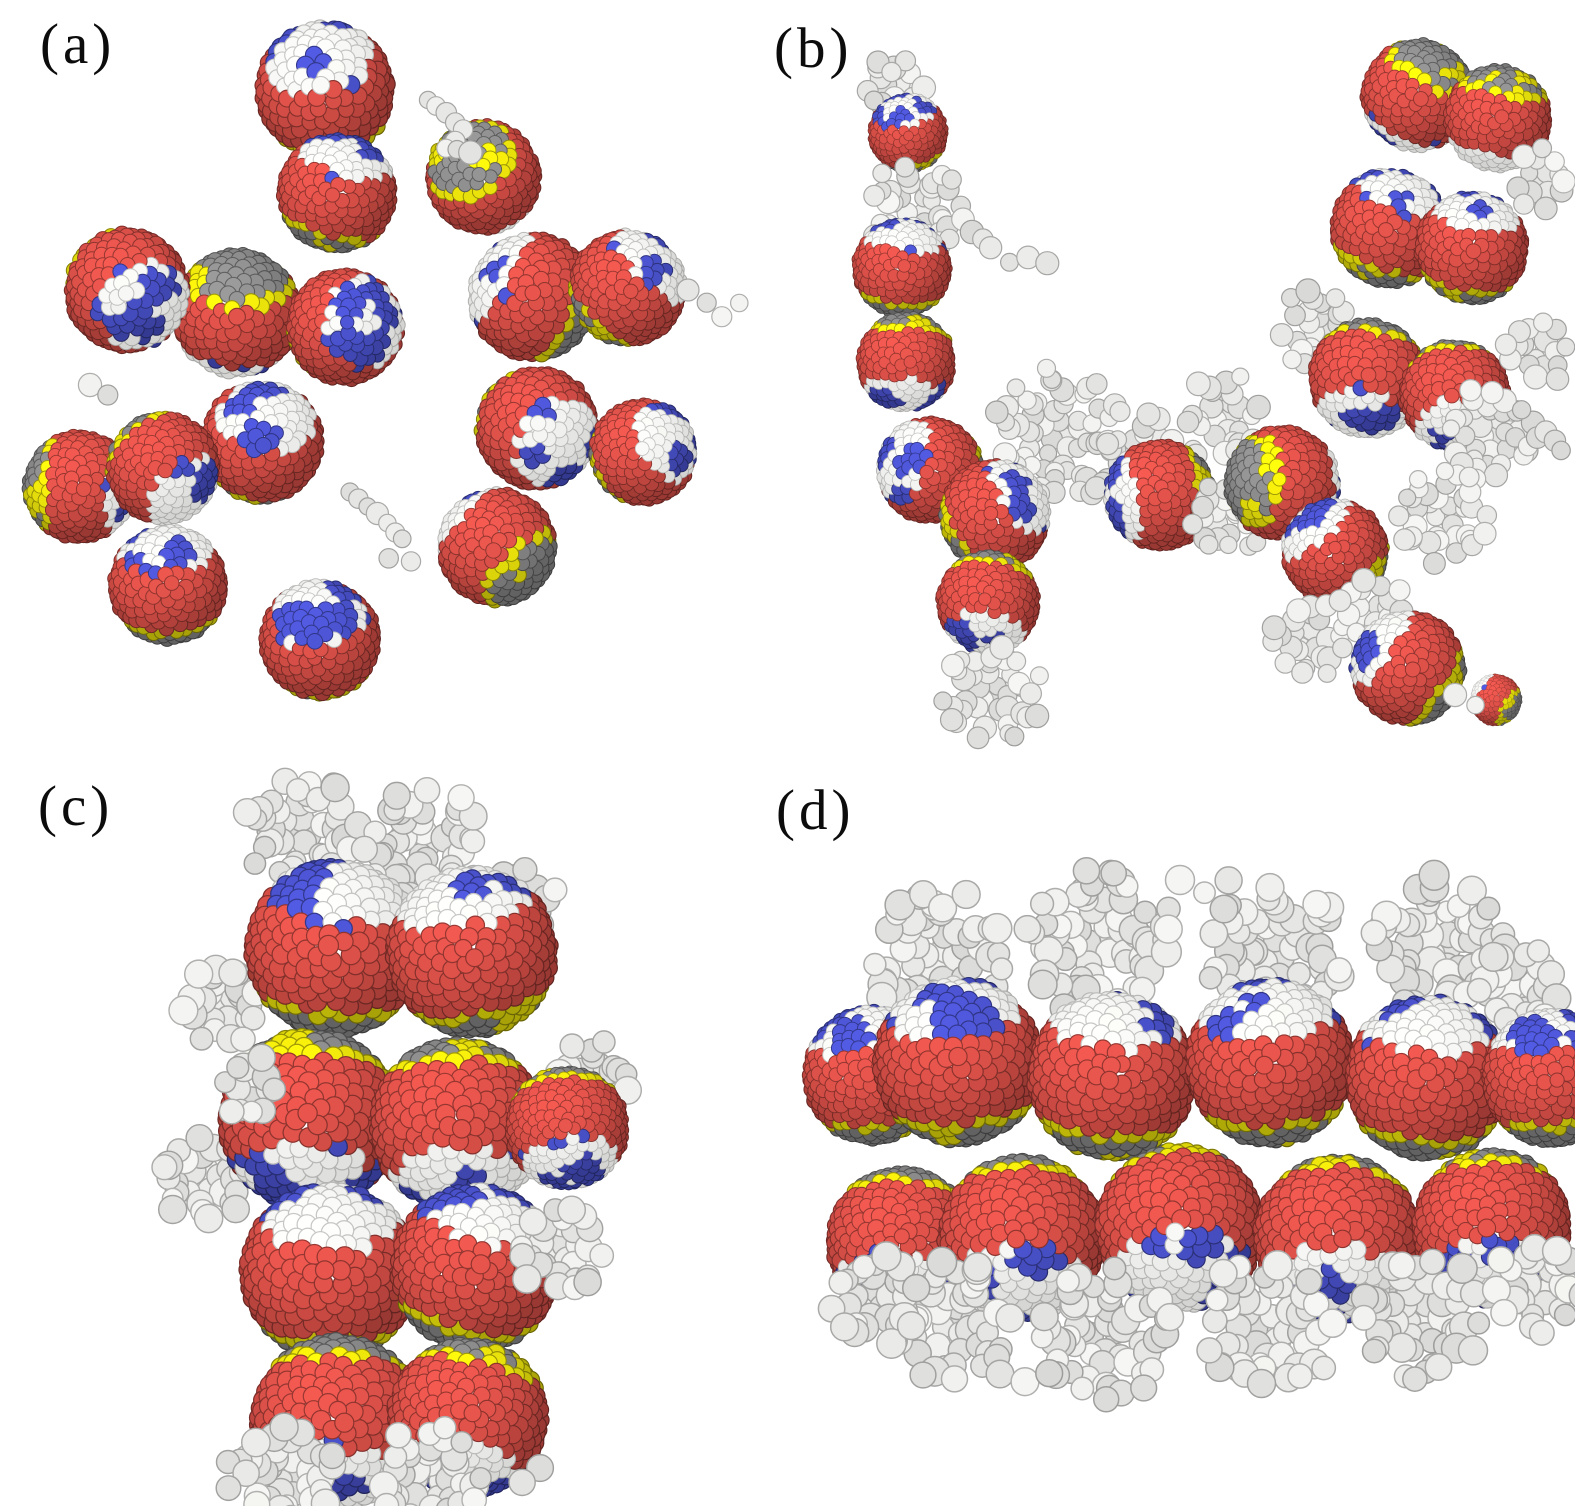 The image size is (1575, 1506). I want to click on panel-b-label: (b), so click(813, 48).